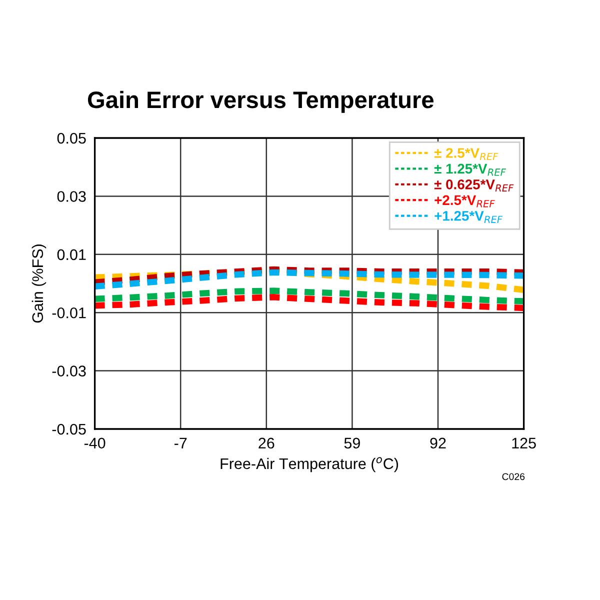 This screenshot has width=600, height=600. I want to click on x-tick-label: 59, so click(352, 443).